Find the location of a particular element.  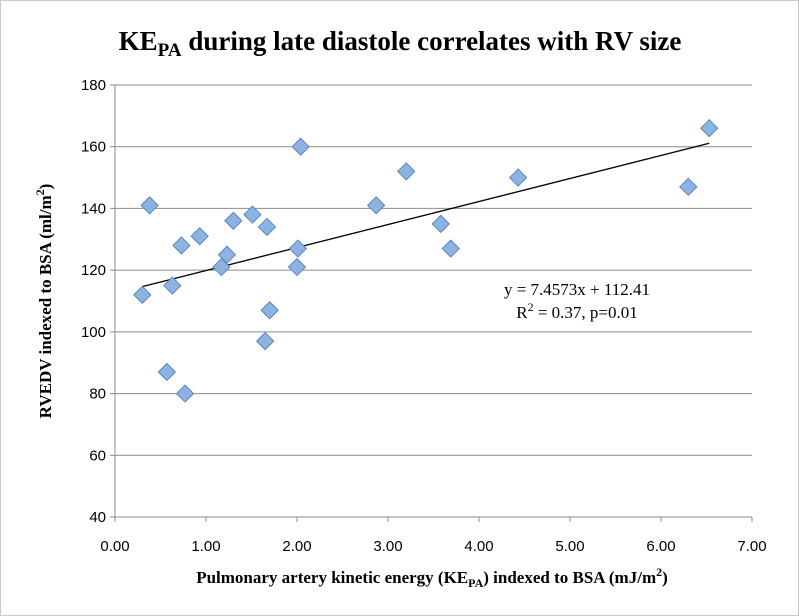

y-tick-labels: 40 60 80 100 120 140 160 180 is located at coordinates (93, 301).